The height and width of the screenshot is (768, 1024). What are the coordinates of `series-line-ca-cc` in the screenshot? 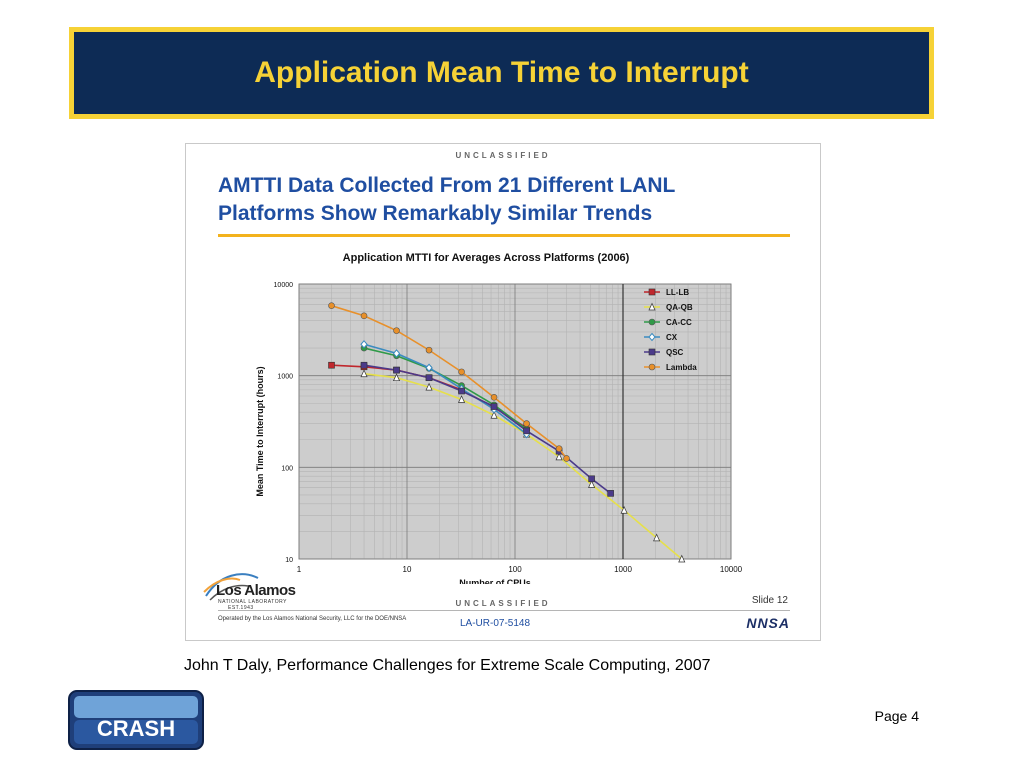 It's located at (445, 388).